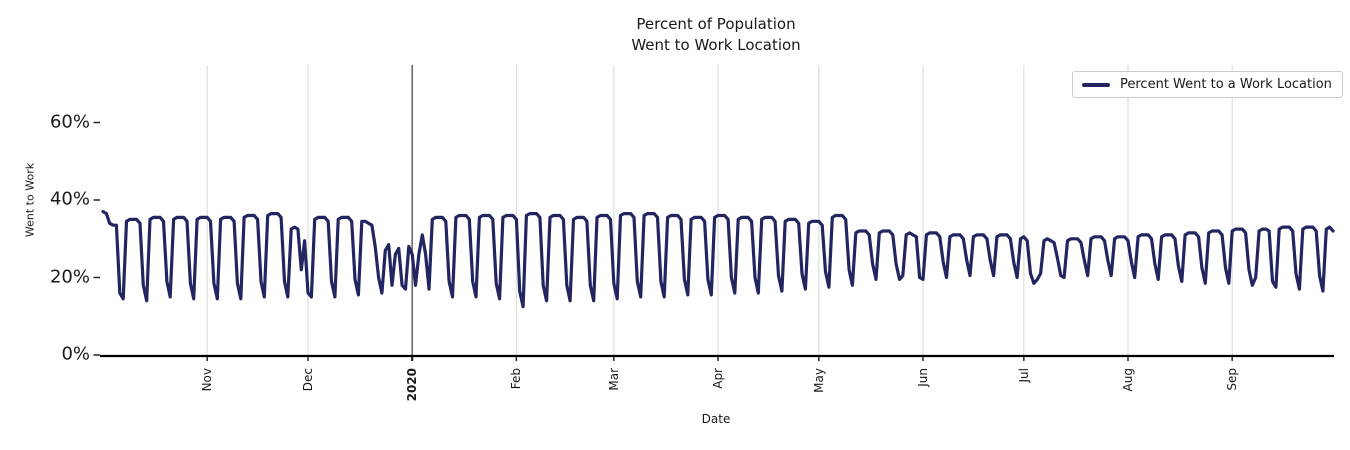 Image resolution: width=1350 pixels, height=450 pixels. Describe the element at coordinates (75, 354) in the screenshot. I see `y-tick-label: 0%` at that location.